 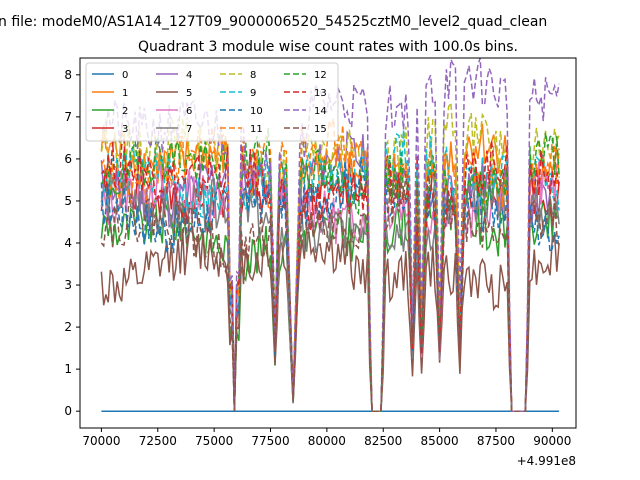 I want to click on x-tick-label: 85000, so click(x=440, y=441).